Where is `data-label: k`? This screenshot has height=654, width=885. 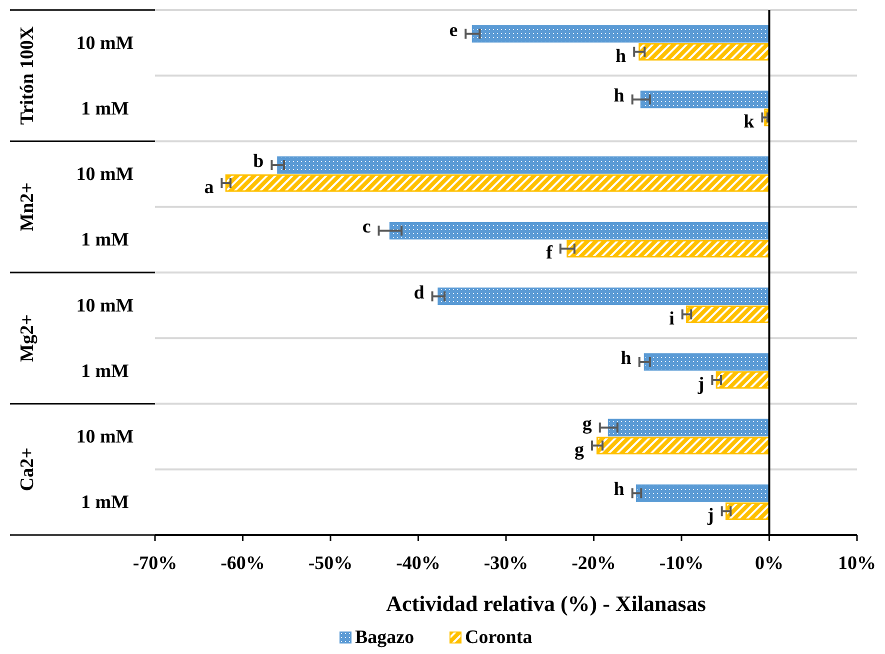
data-label: k is located at coordinates (749, 121).